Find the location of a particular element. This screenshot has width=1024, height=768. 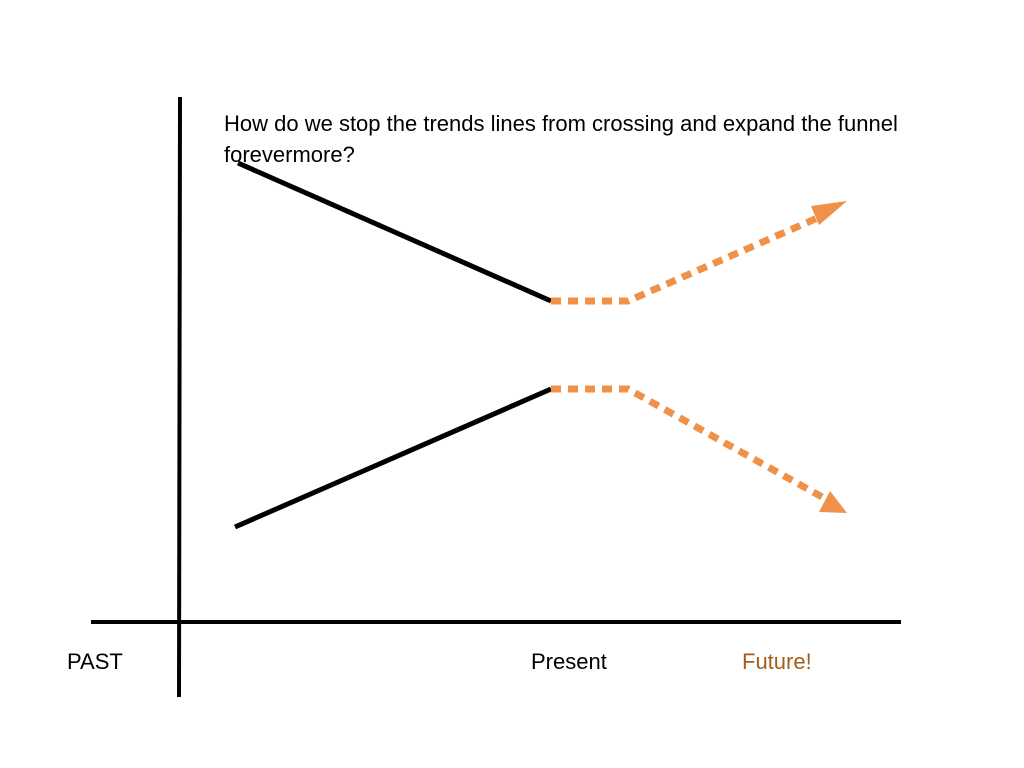

vertical-axis is located at coordinates (179, 397).